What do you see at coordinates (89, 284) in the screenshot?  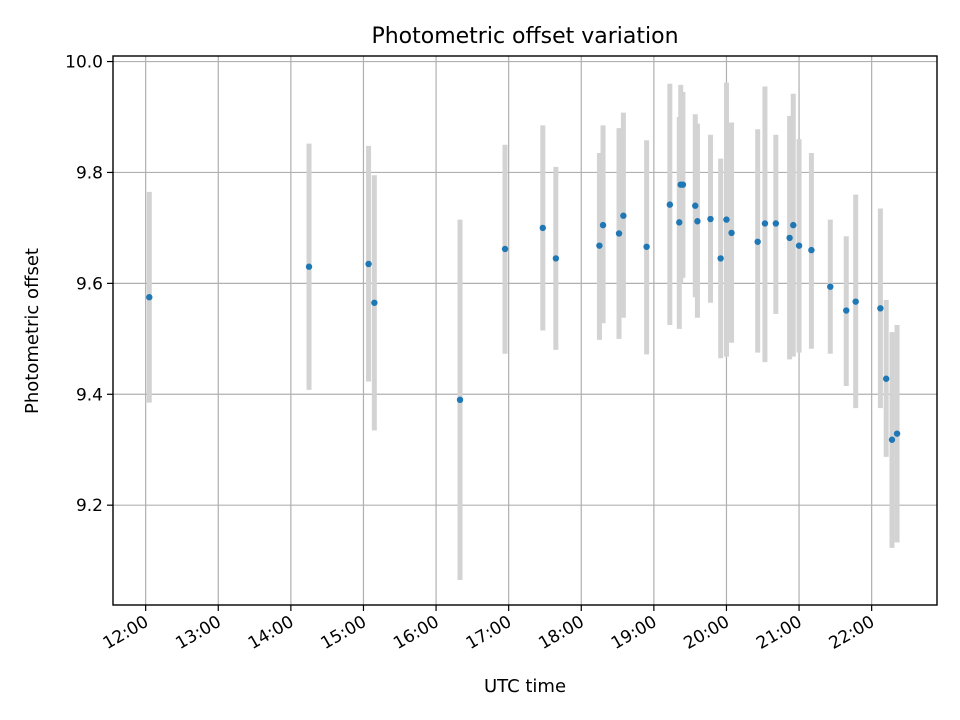 I see `y-tick-label: 9.6` at bounding box center [89, 284].